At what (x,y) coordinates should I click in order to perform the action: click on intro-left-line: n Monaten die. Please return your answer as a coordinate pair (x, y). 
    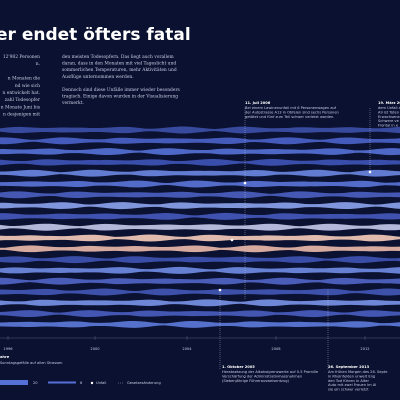
    Looking at the image, I should click on (24, 79).